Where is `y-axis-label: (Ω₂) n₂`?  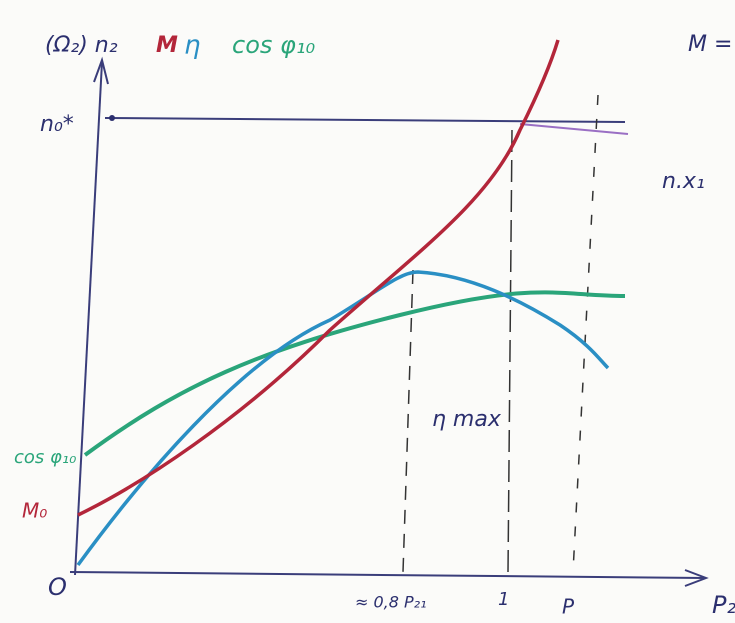 y-axis-label: (Ω₂) n₂ is located at coordinates (81, 45).